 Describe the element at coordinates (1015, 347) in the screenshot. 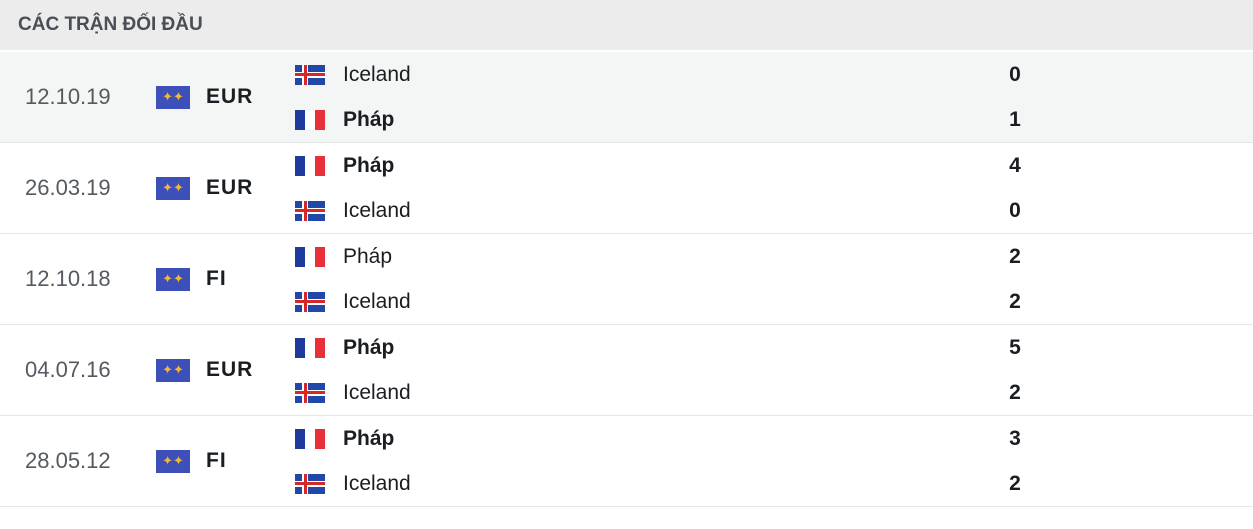

I see `home-score: 5` at that location.